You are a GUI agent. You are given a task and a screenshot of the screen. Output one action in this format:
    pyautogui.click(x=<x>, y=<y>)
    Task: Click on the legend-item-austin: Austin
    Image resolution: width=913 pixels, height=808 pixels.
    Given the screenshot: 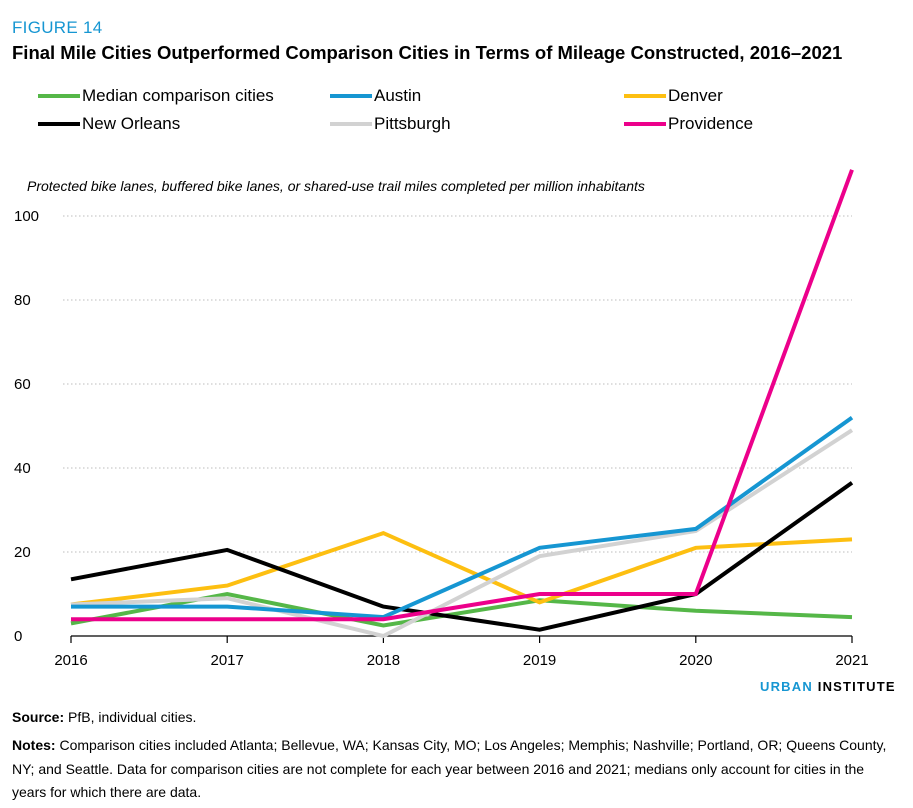 What is the action you would take?
    pyautogui.click(x=375, y=96)
    